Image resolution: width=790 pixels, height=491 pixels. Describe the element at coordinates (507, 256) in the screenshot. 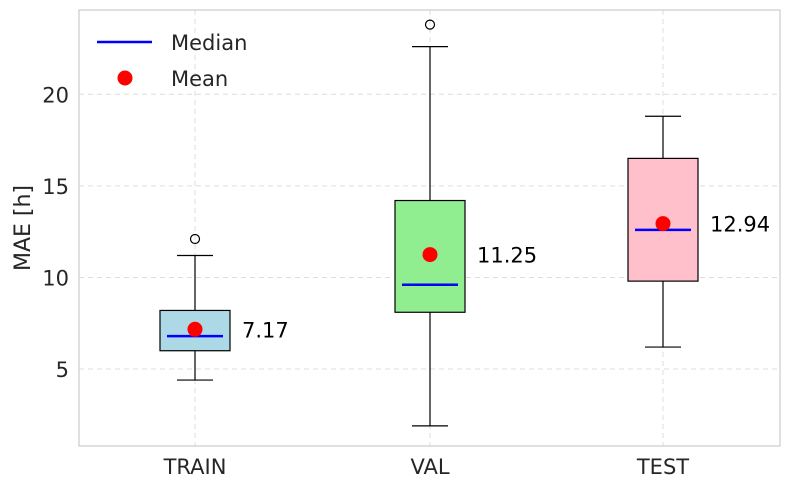

I see `mean-value-label: 11.25` at that location.